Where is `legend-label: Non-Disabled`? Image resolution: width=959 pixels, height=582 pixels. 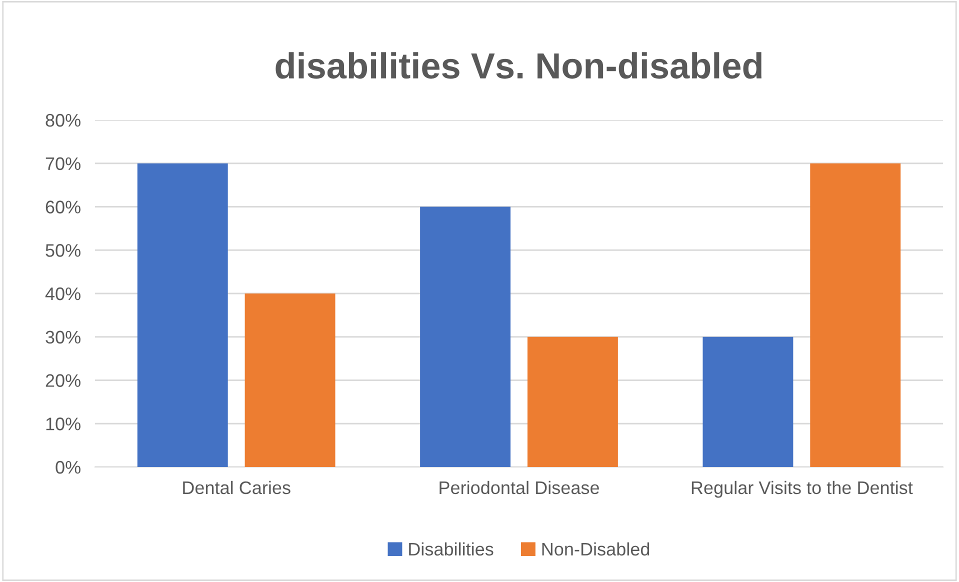
legend-label: Non-Disabled is located at coordinates (596, 549).